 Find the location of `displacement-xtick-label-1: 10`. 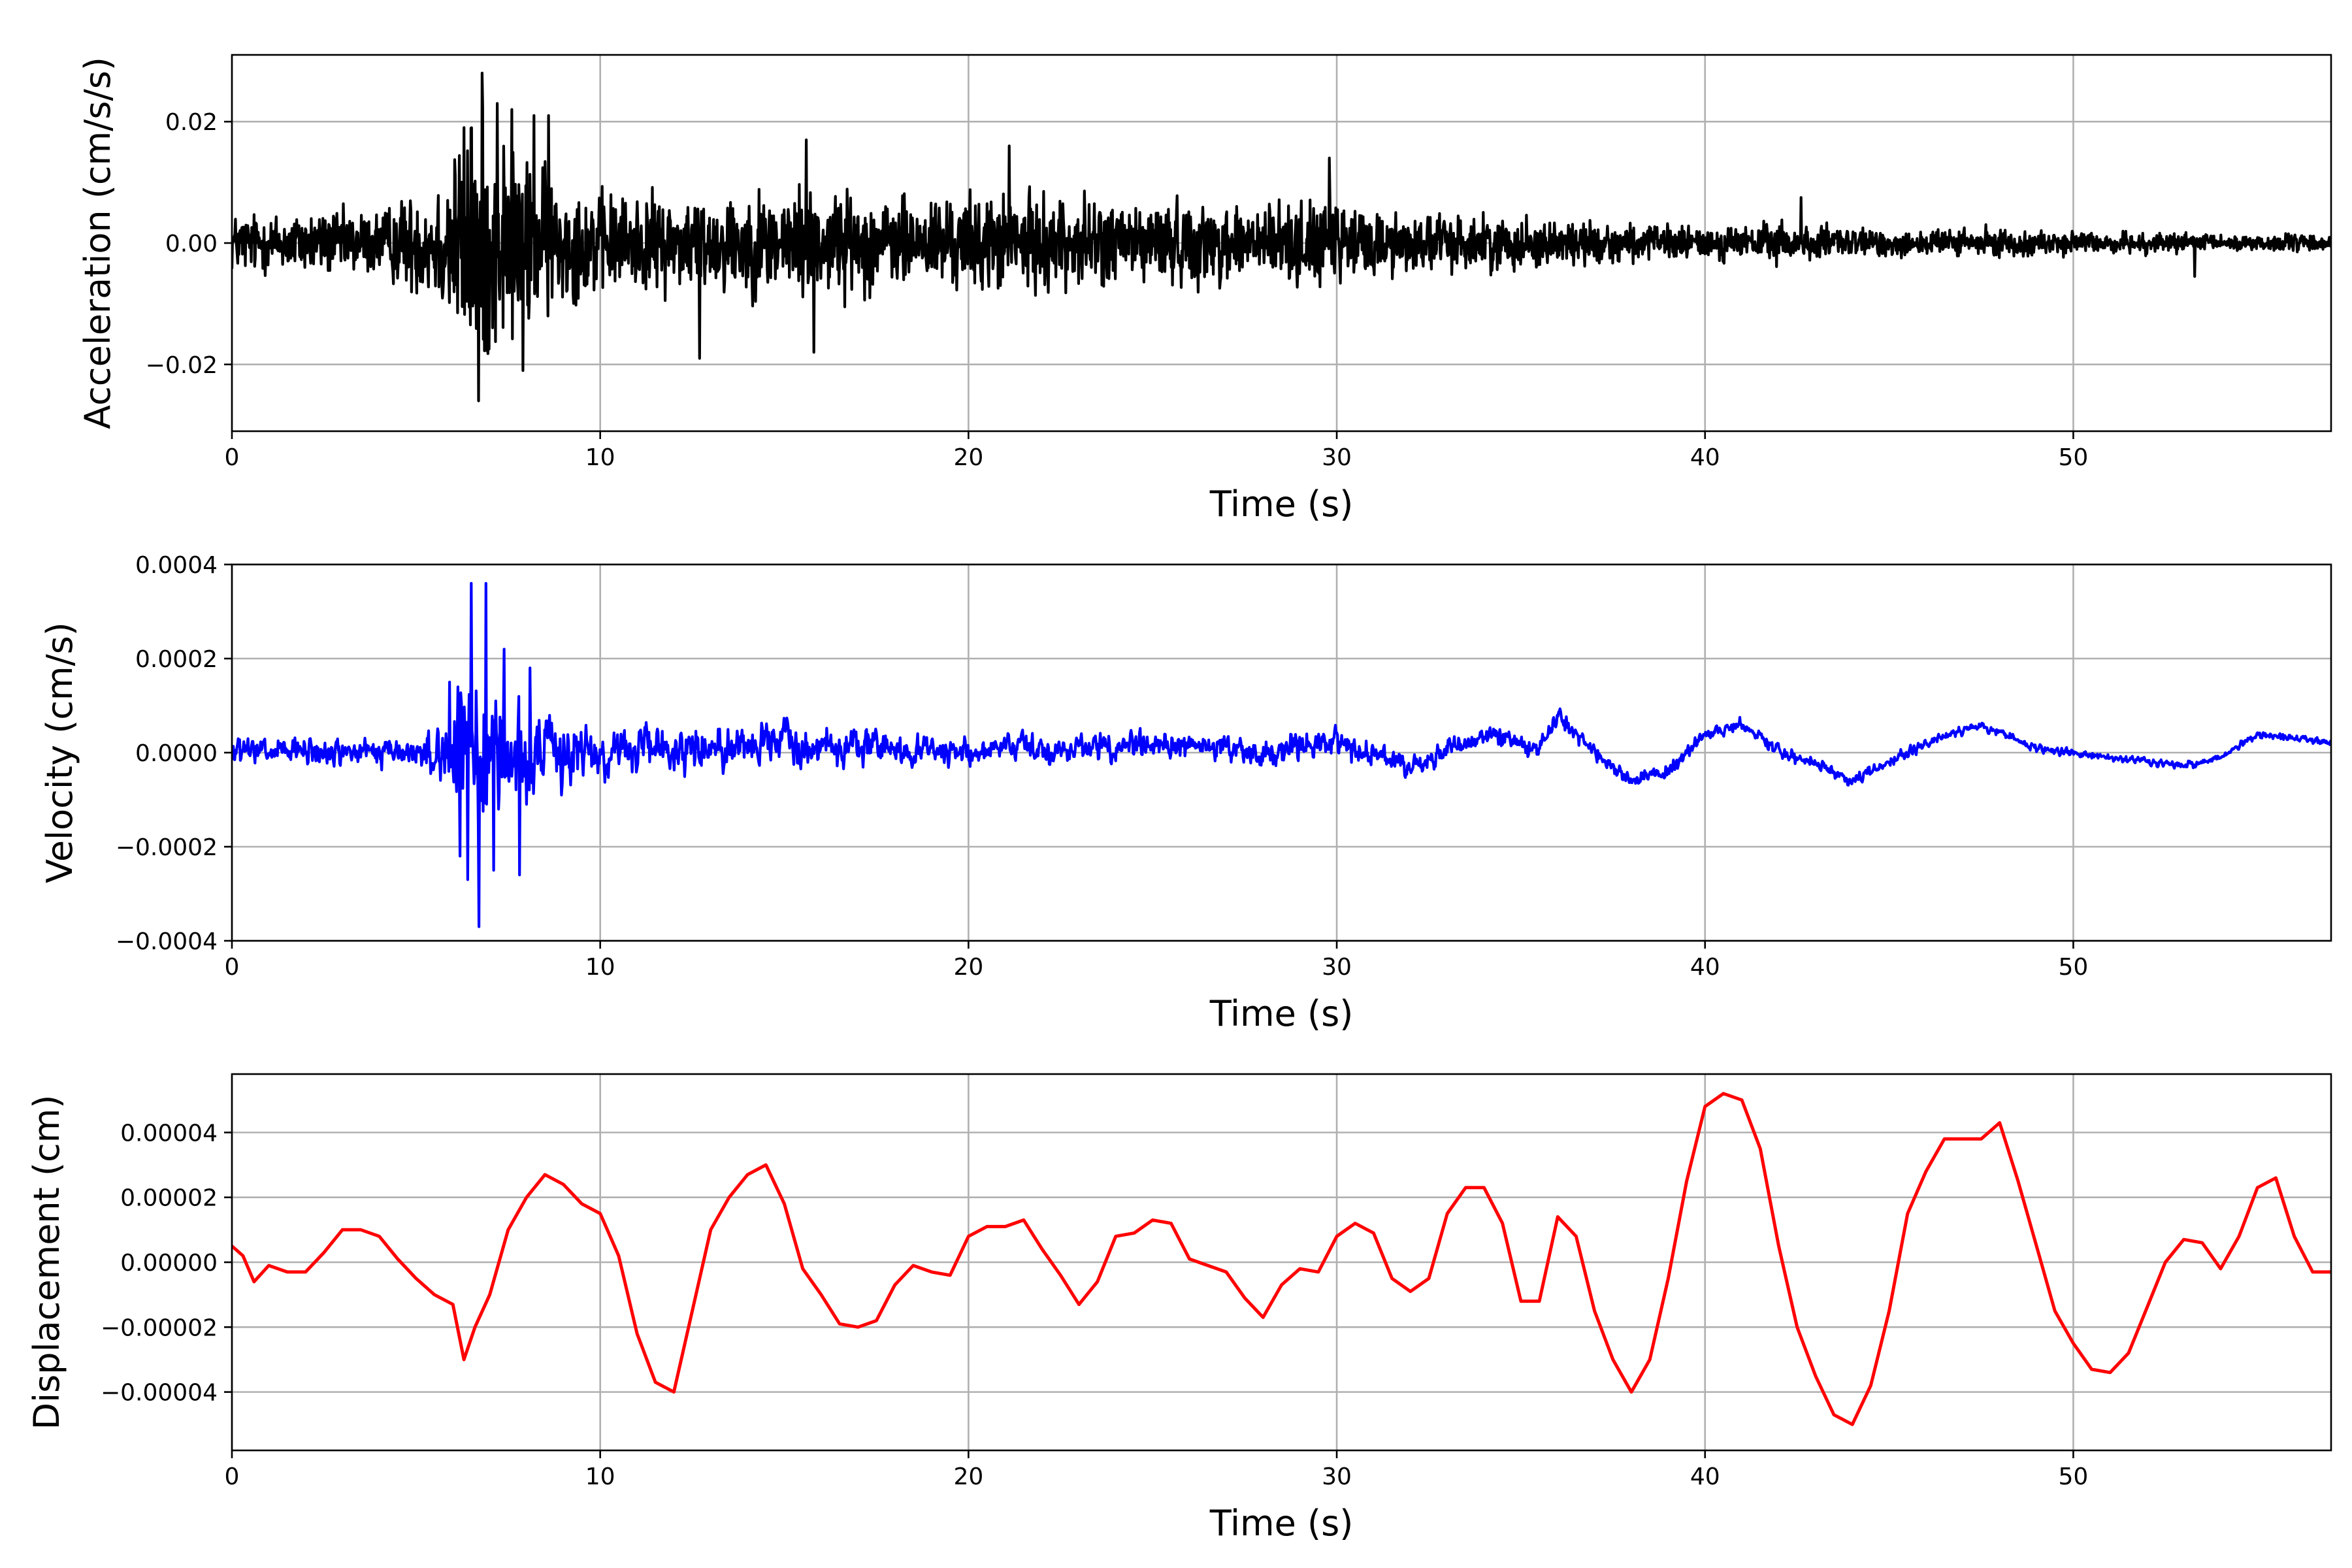

displacement-xtick-label-1: 10 is located at coordinates (600, 1476).